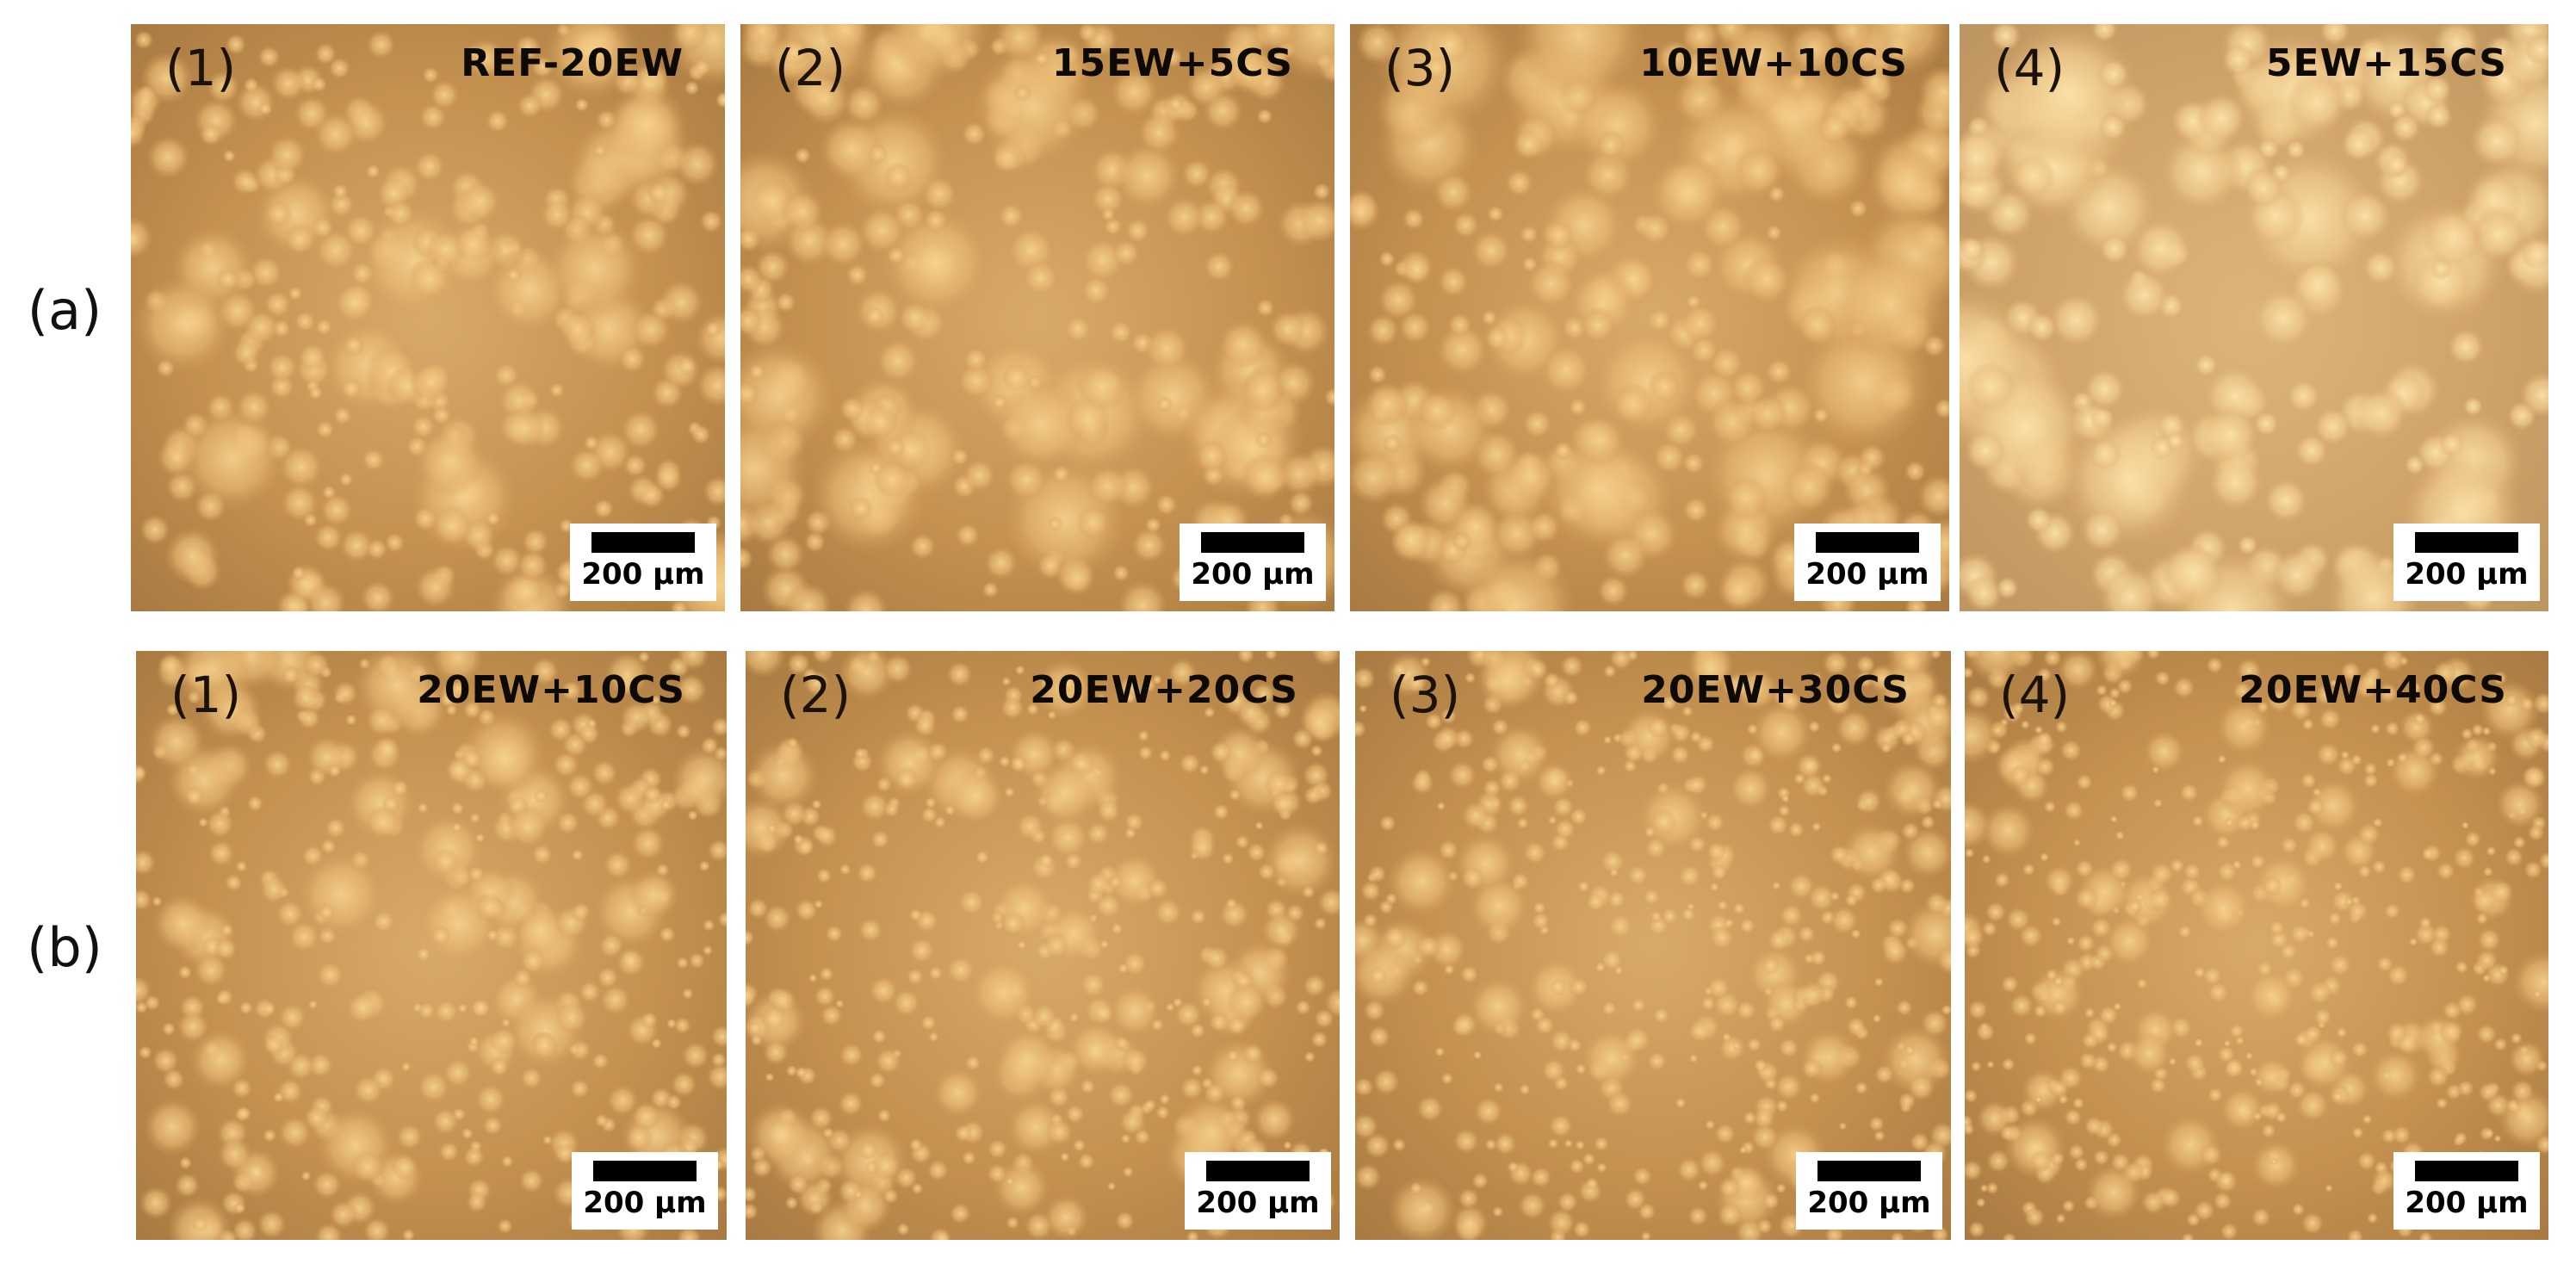 The height and width of the screenshot is (1264, 2576). I want to click on panel-title: REF-20EW, so click(573, 63).